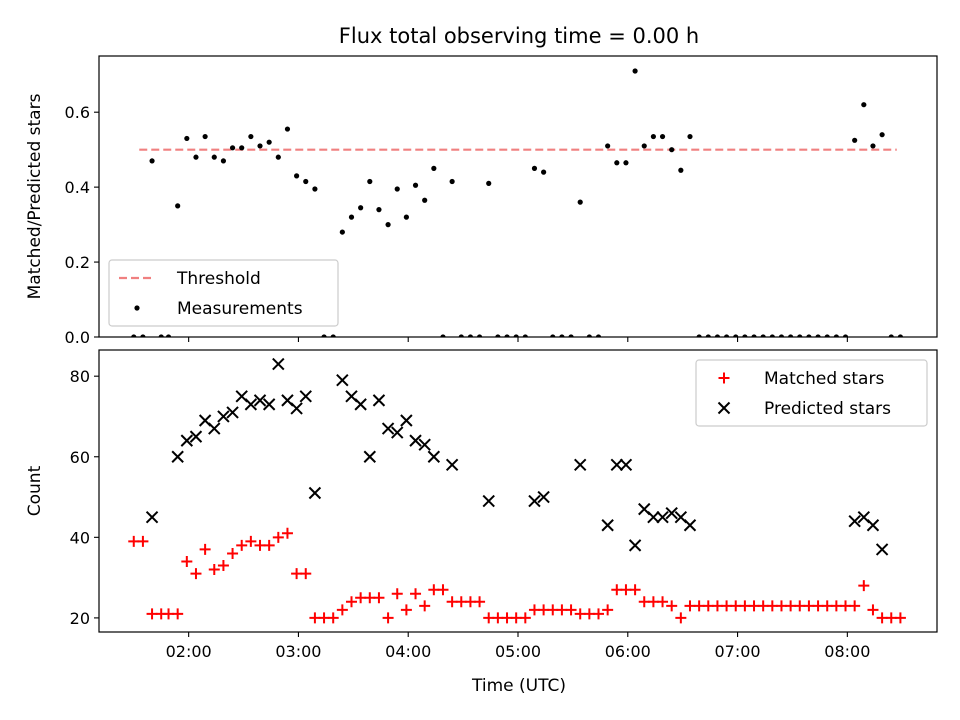 The height and width of the screenshot is (720, 960). What do you see at coordinates (519, 36) in the screenshot?
I see `chart-title: Flux total observing time = 0.00 h` at bounding box center [519, 36].